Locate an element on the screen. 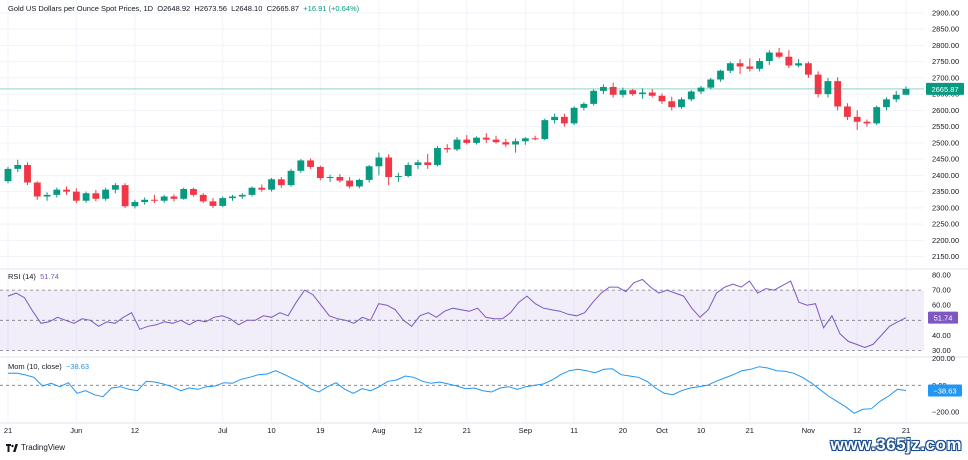 The height and width of the screenshot is (460, 968). rsi-tick-label: 60.00 is located at coordinates (941, 305).